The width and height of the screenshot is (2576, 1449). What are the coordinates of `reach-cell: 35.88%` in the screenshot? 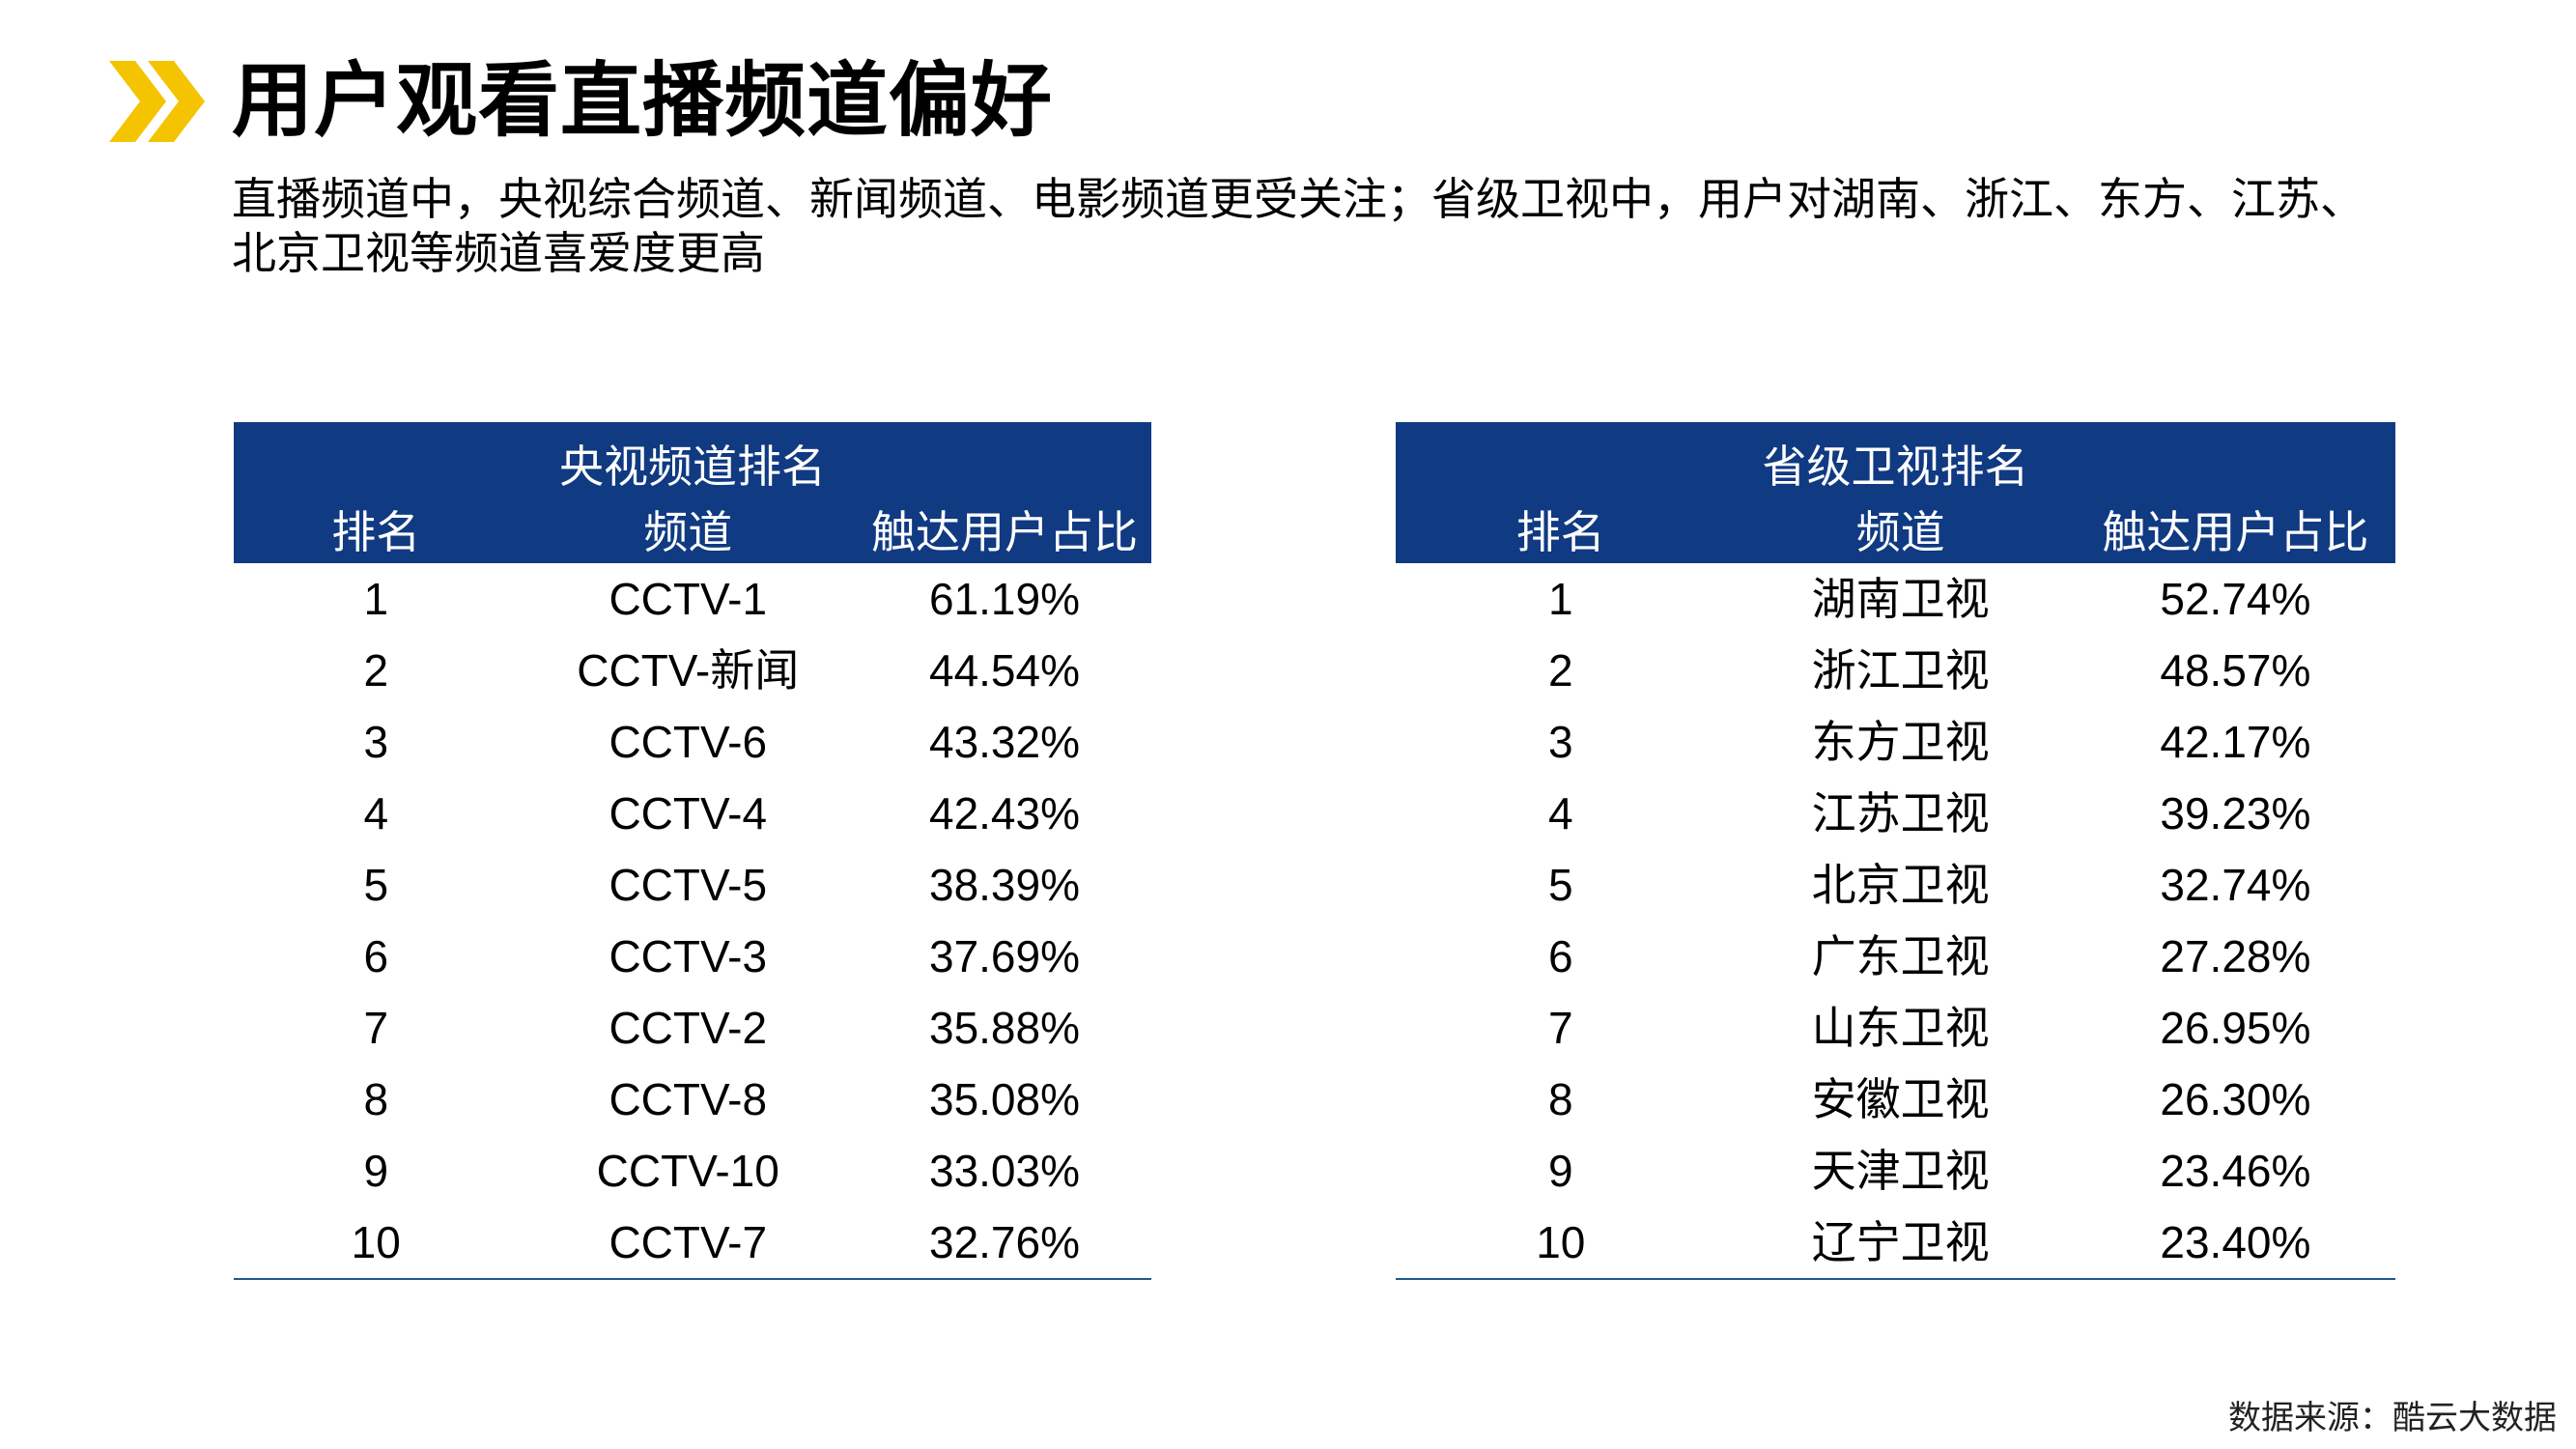 It's located at (1004, 1028).